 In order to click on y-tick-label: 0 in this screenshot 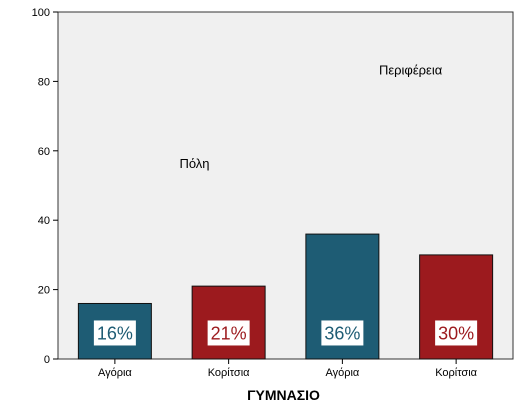, I will do `click(47, 360)`.